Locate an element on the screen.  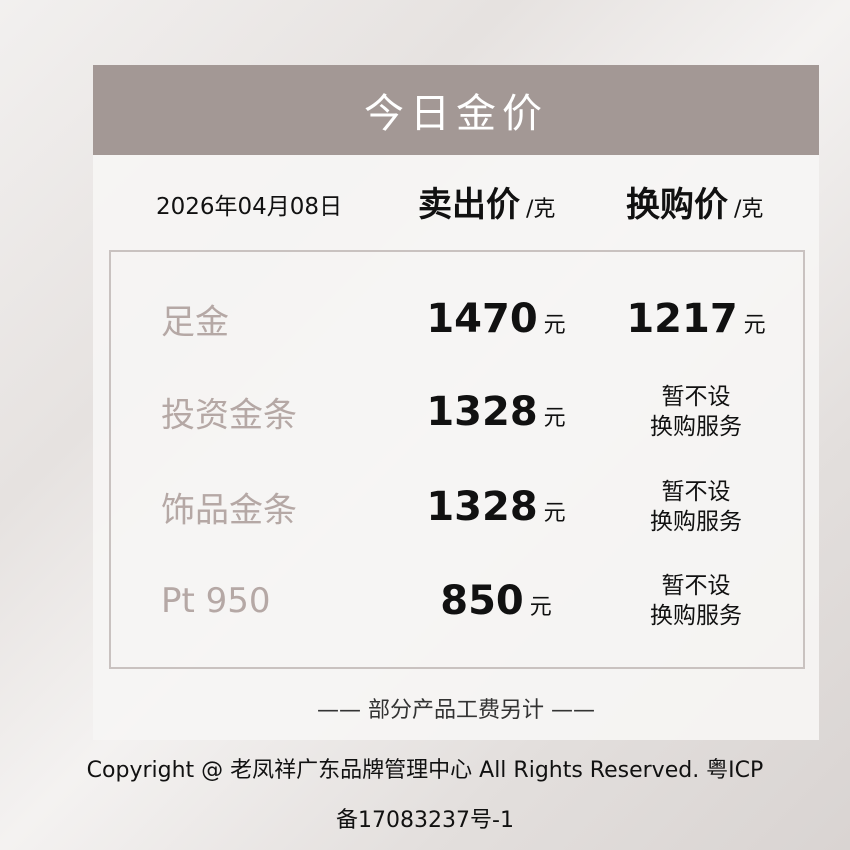
exchange-price: 1217 元 is located at coordinates (696, 319).